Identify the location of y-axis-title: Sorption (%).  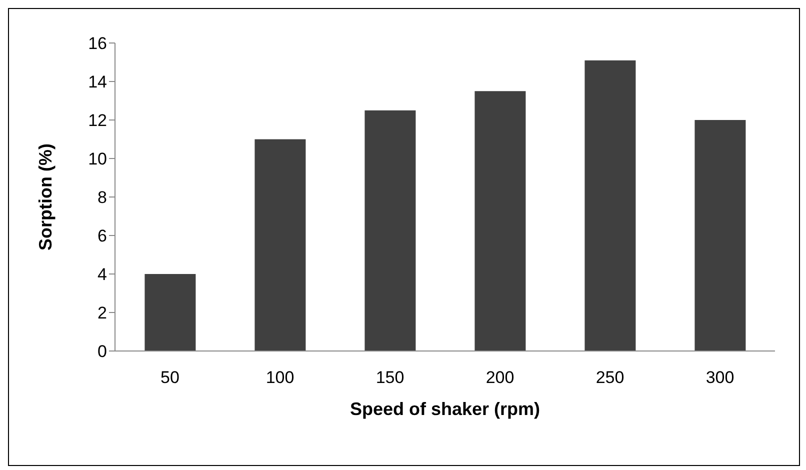
(45, 197).